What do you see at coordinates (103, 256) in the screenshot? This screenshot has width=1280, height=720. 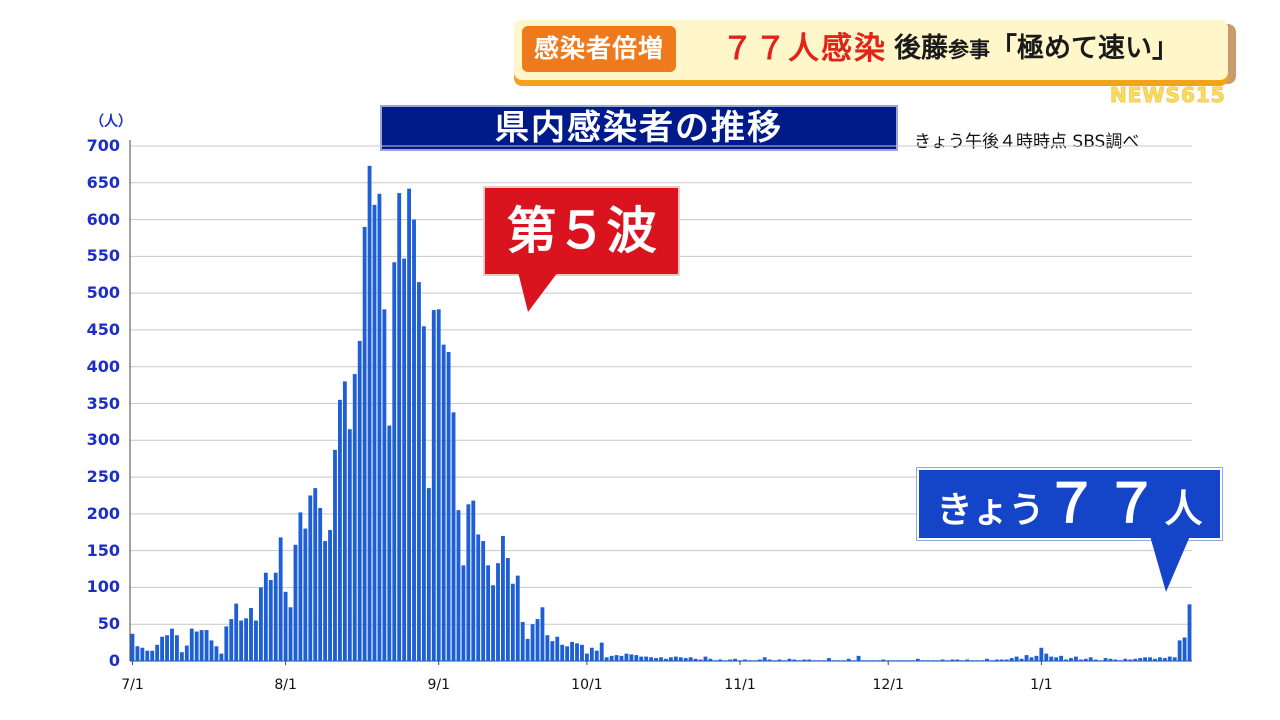 I see `y-tick-label: 550` at bounding box center [103, 256].